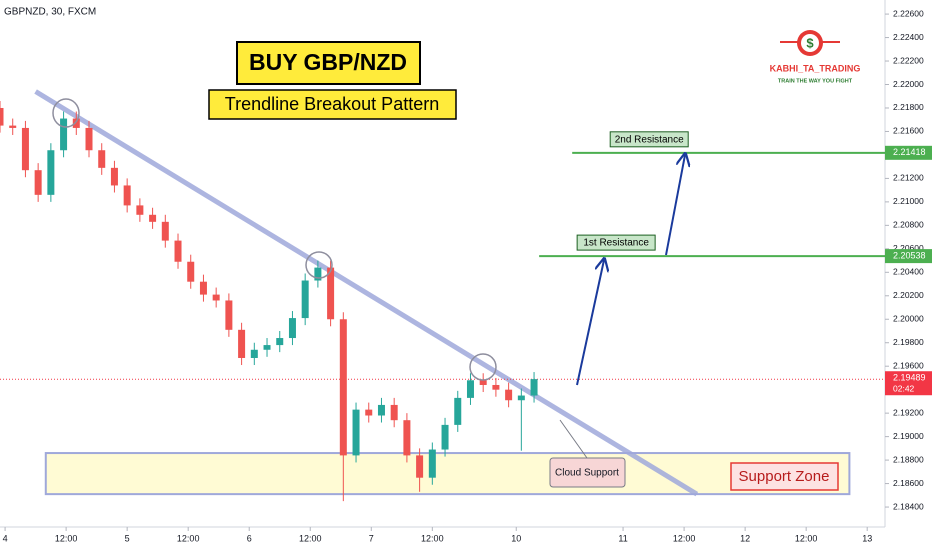 The height and width of the screenshot is (555, 932). What do you see at coordinates (622, 538) in the screenshot?
I see `x-tick-label: 11` at bounding box center [622, 538].